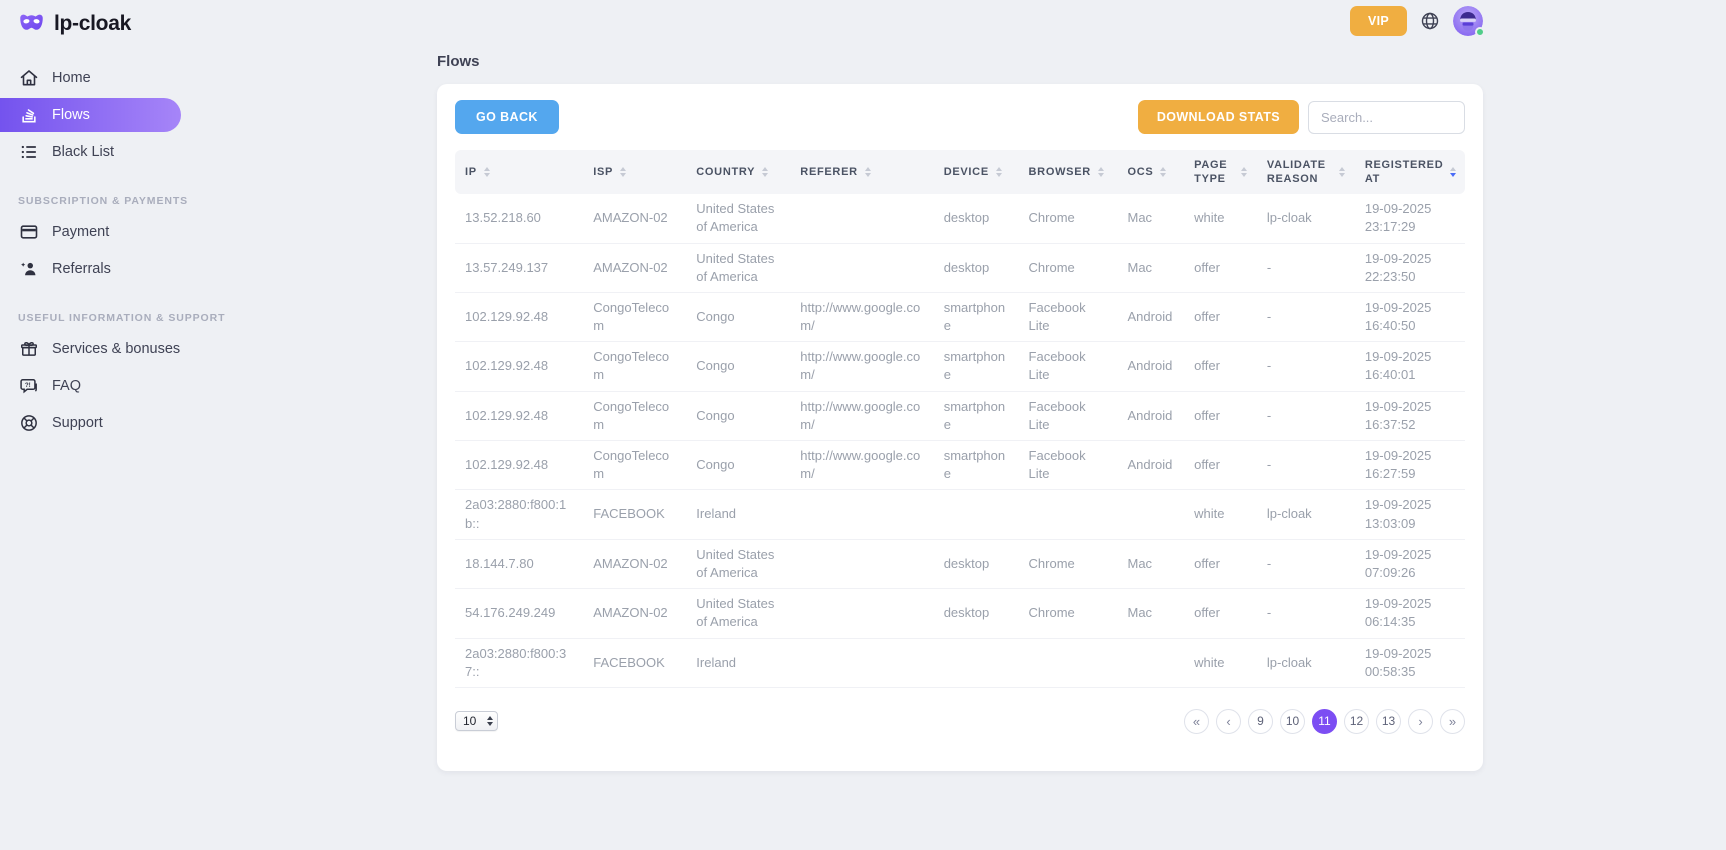  What do you see at coordinates (1430, 21) in the screenshot?
I see `globe-icon` at bounding box center [1430, 21].